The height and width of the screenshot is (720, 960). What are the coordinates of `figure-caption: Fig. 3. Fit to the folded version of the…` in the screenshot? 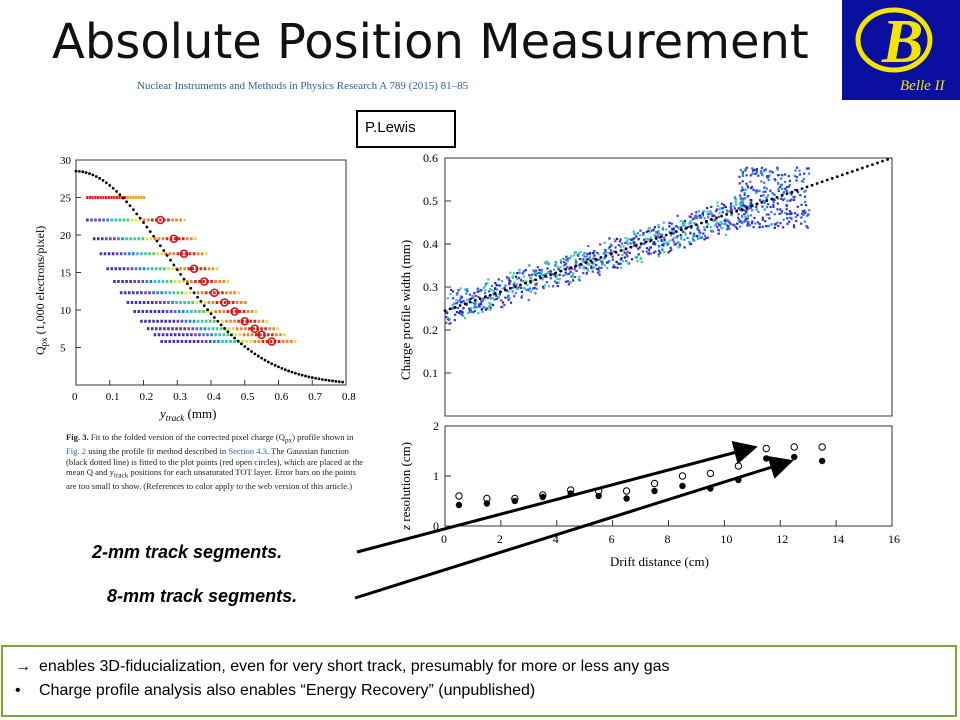 It's located at (215, 462).